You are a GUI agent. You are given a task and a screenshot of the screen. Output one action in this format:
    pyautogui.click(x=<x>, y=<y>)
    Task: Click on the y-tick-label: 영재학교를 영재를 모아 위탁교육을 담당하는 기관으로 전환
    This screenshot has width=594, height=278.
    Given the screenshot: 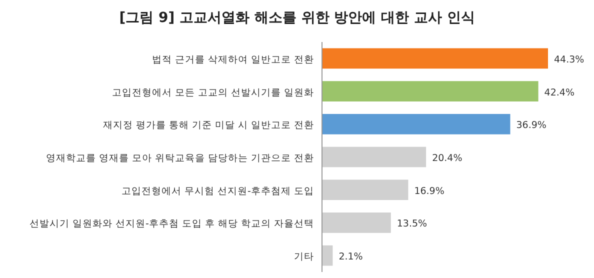 What is the action you would take?
    pyautogui.click(x=180, y=158)
    